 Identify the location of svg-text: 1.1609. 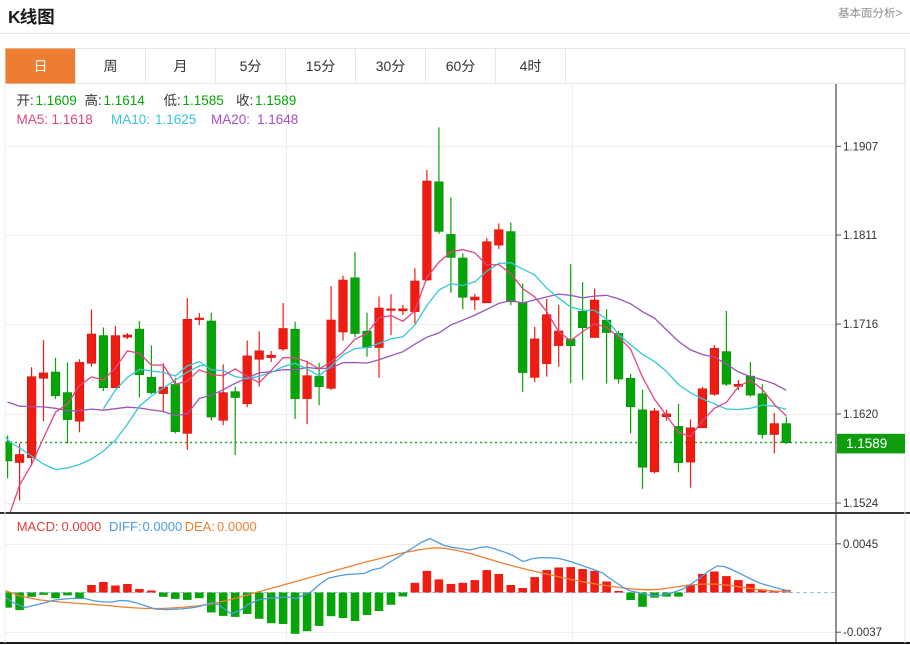
(56, 100).